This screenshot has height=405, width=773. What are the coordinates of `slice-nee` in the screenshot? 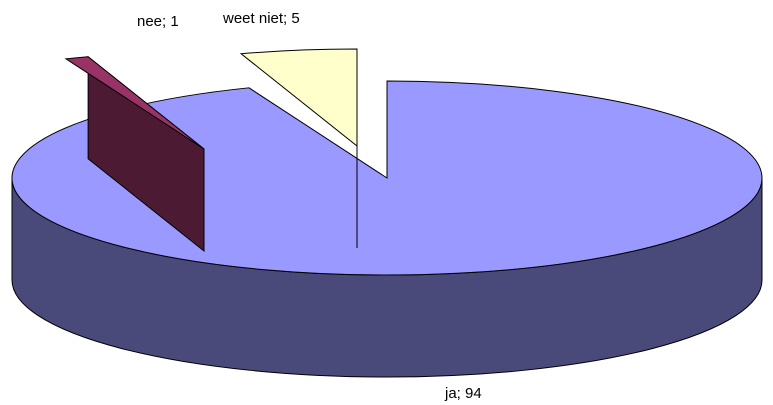 It's located at (134, 154).